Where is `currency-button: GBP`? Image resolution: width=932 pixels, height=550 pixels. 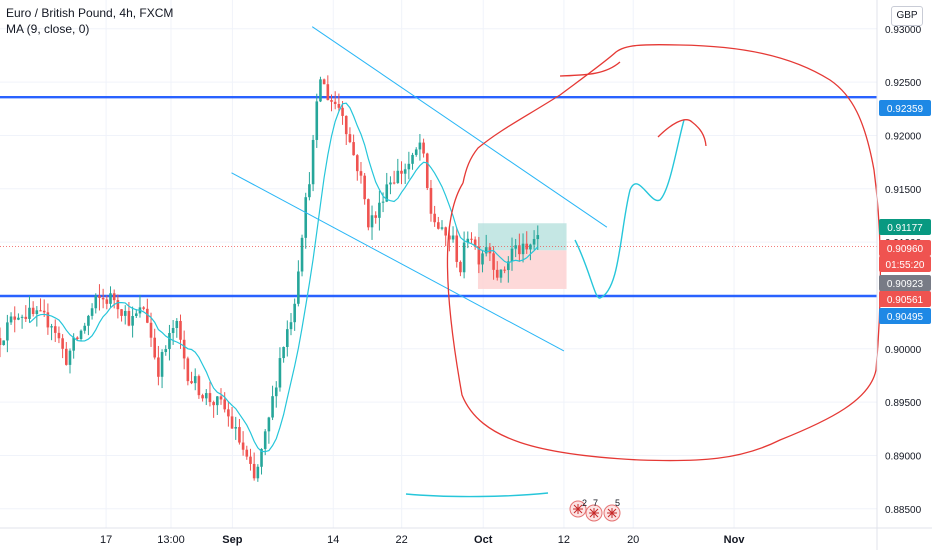 currency-button: GBP is located at coordinates (907, 16).